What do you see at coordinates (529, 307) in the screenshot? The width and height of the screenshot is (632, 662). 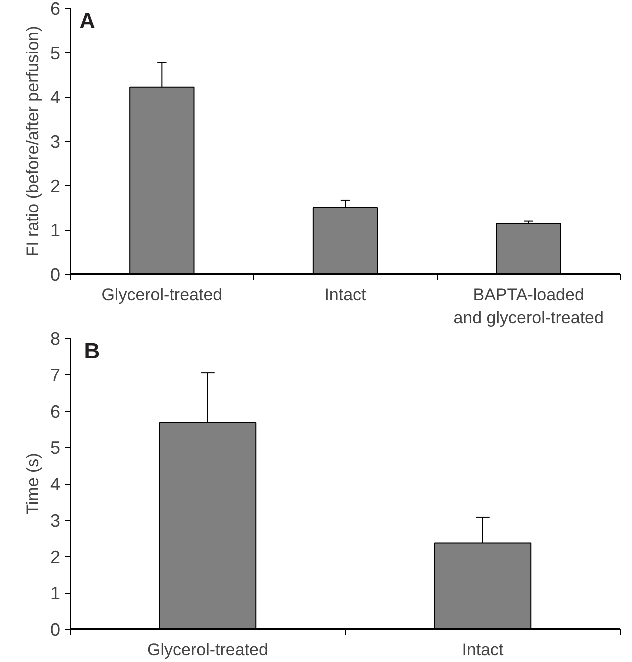 I see `x-tick-label: BAPTA-loaded and glycerol-treated` at bounding box center [529, 307].